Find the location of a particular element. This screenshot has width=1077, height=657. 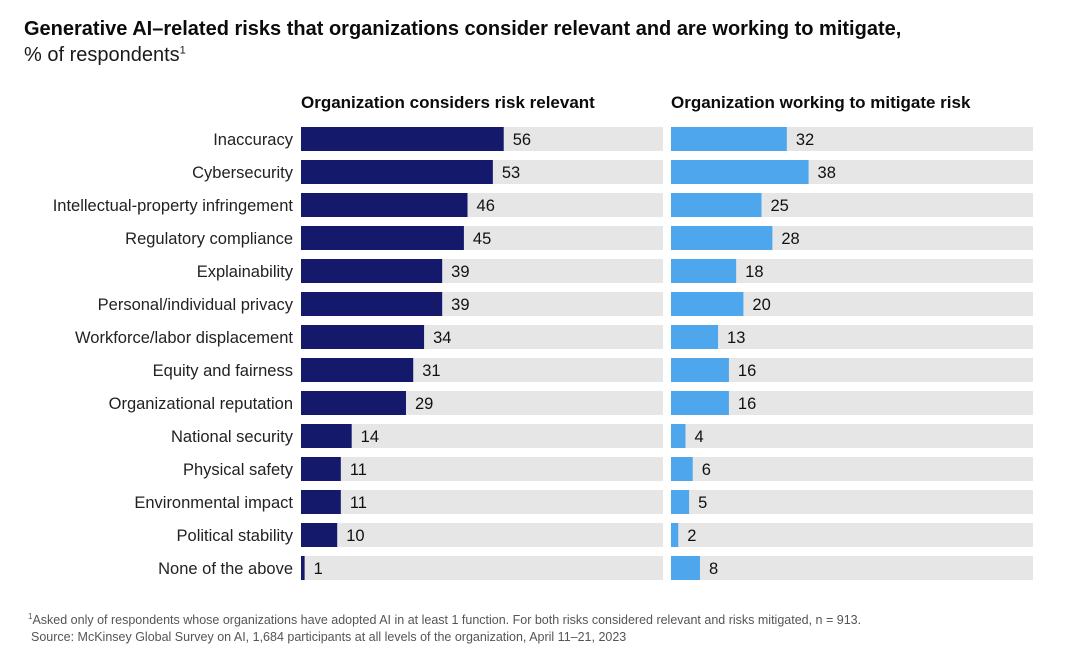

data-label-mitigate: 5 is located at coordinates (702, 503).